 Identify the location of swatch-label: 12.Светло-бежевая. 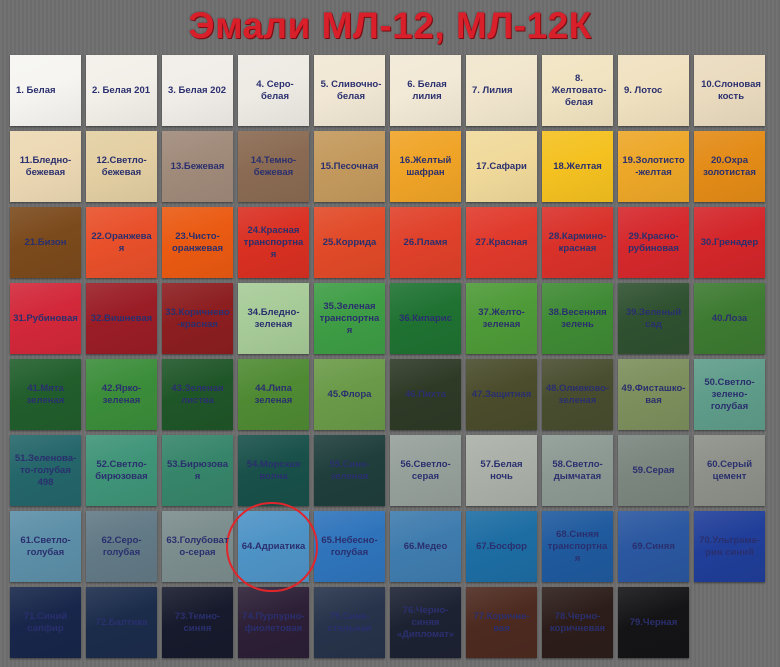
(121, 166).